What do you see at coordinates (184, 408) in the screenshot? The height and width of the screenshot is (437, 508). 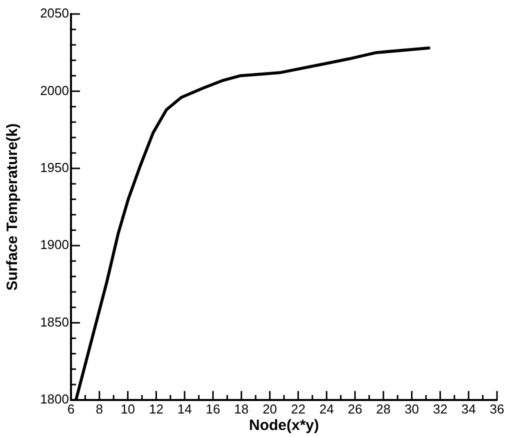 I see `x-tick-label: 14` at bounding box center [184, 408].